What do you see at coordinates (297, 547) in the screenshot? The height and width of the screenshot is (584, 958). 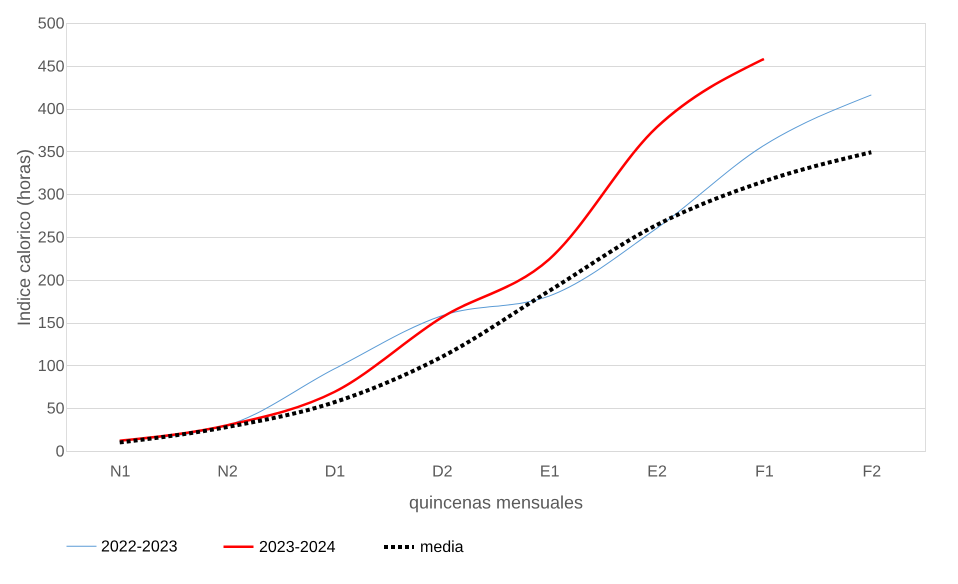 I see `legend-label: 2023-2024` at bounding box center [297, 547].